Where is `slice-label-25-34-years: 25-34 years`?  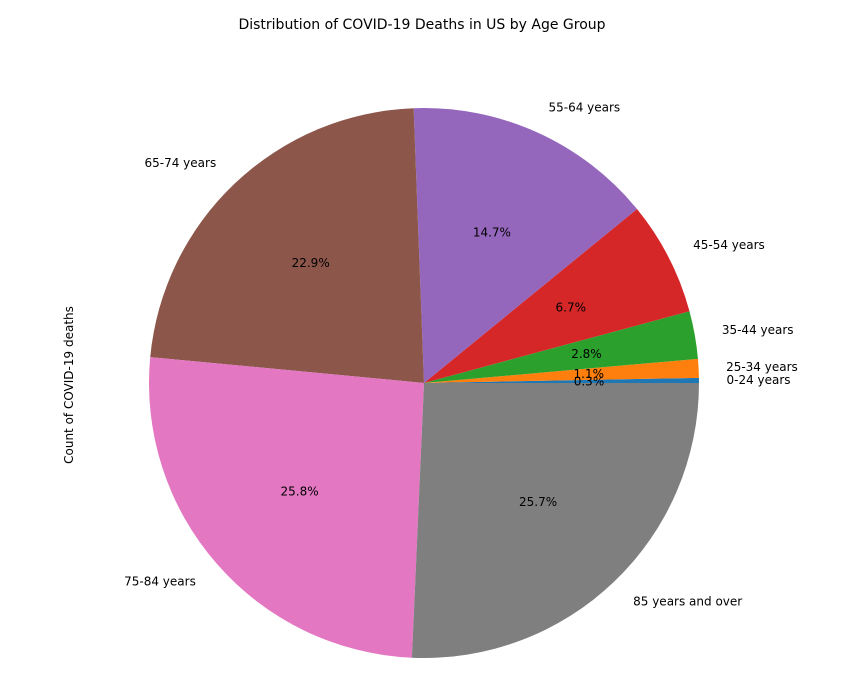 slice-label-25-34-years: 25-34 years is located at coordinates (762, 367).